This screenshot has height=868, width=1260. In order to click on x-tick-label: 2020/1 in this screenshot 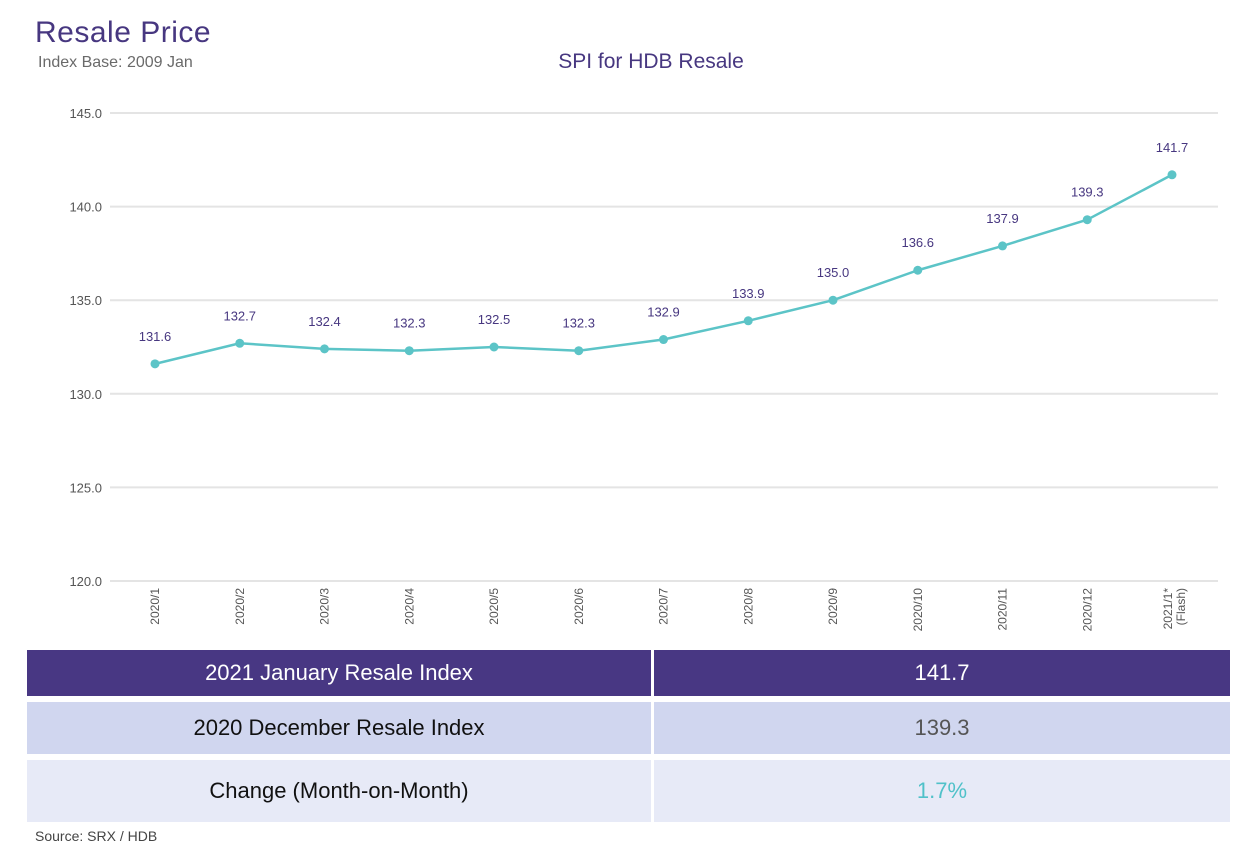, I will do `click(155, 606)`.